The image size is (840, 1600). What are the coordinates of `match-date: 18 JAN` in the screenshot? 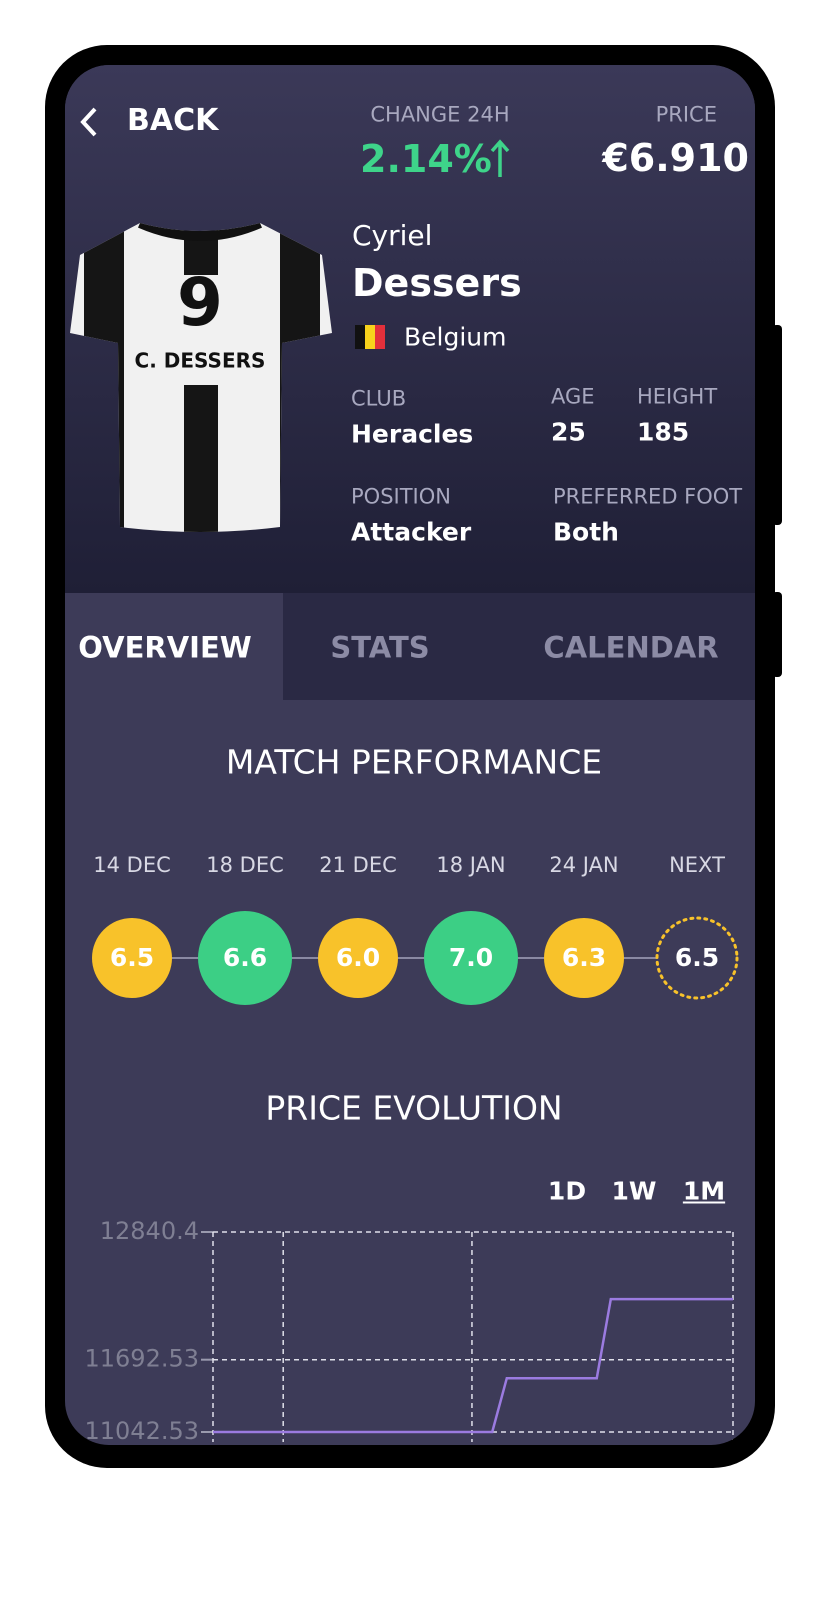 It's located at (470, 865).